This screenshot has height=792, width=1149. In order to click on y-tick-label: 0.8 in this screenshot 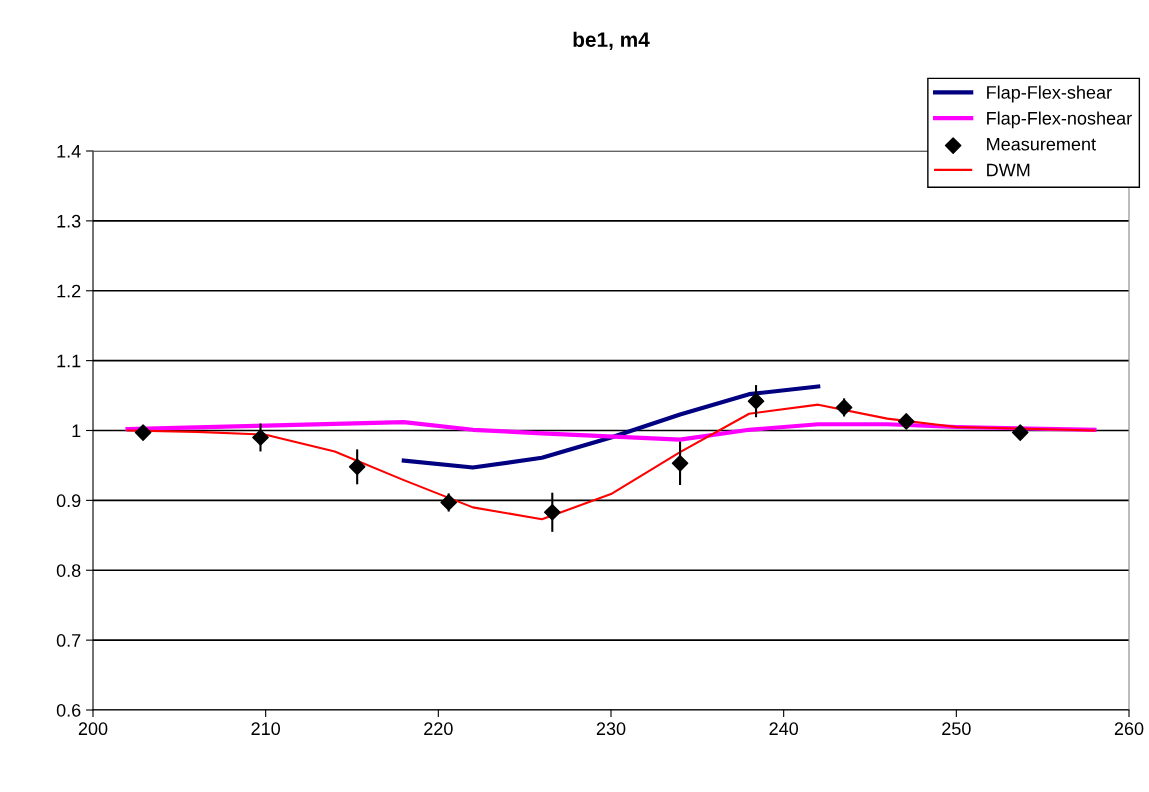, I will do `click(68, 570)`.